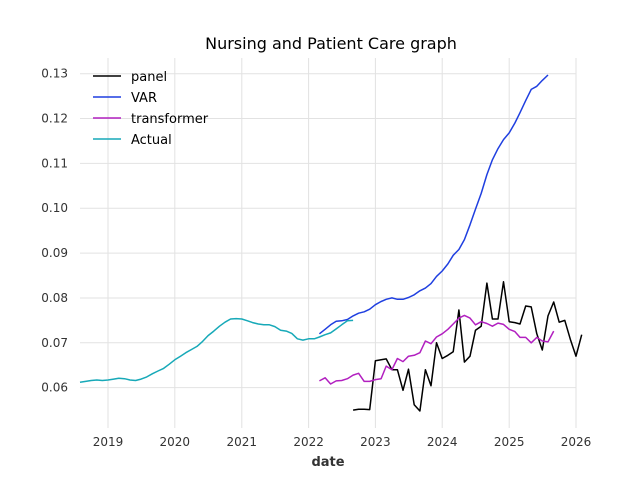 The width and height of the screenshot is (640, 480). I want to click on y-tick-label: 0.07, so click(54, 343).